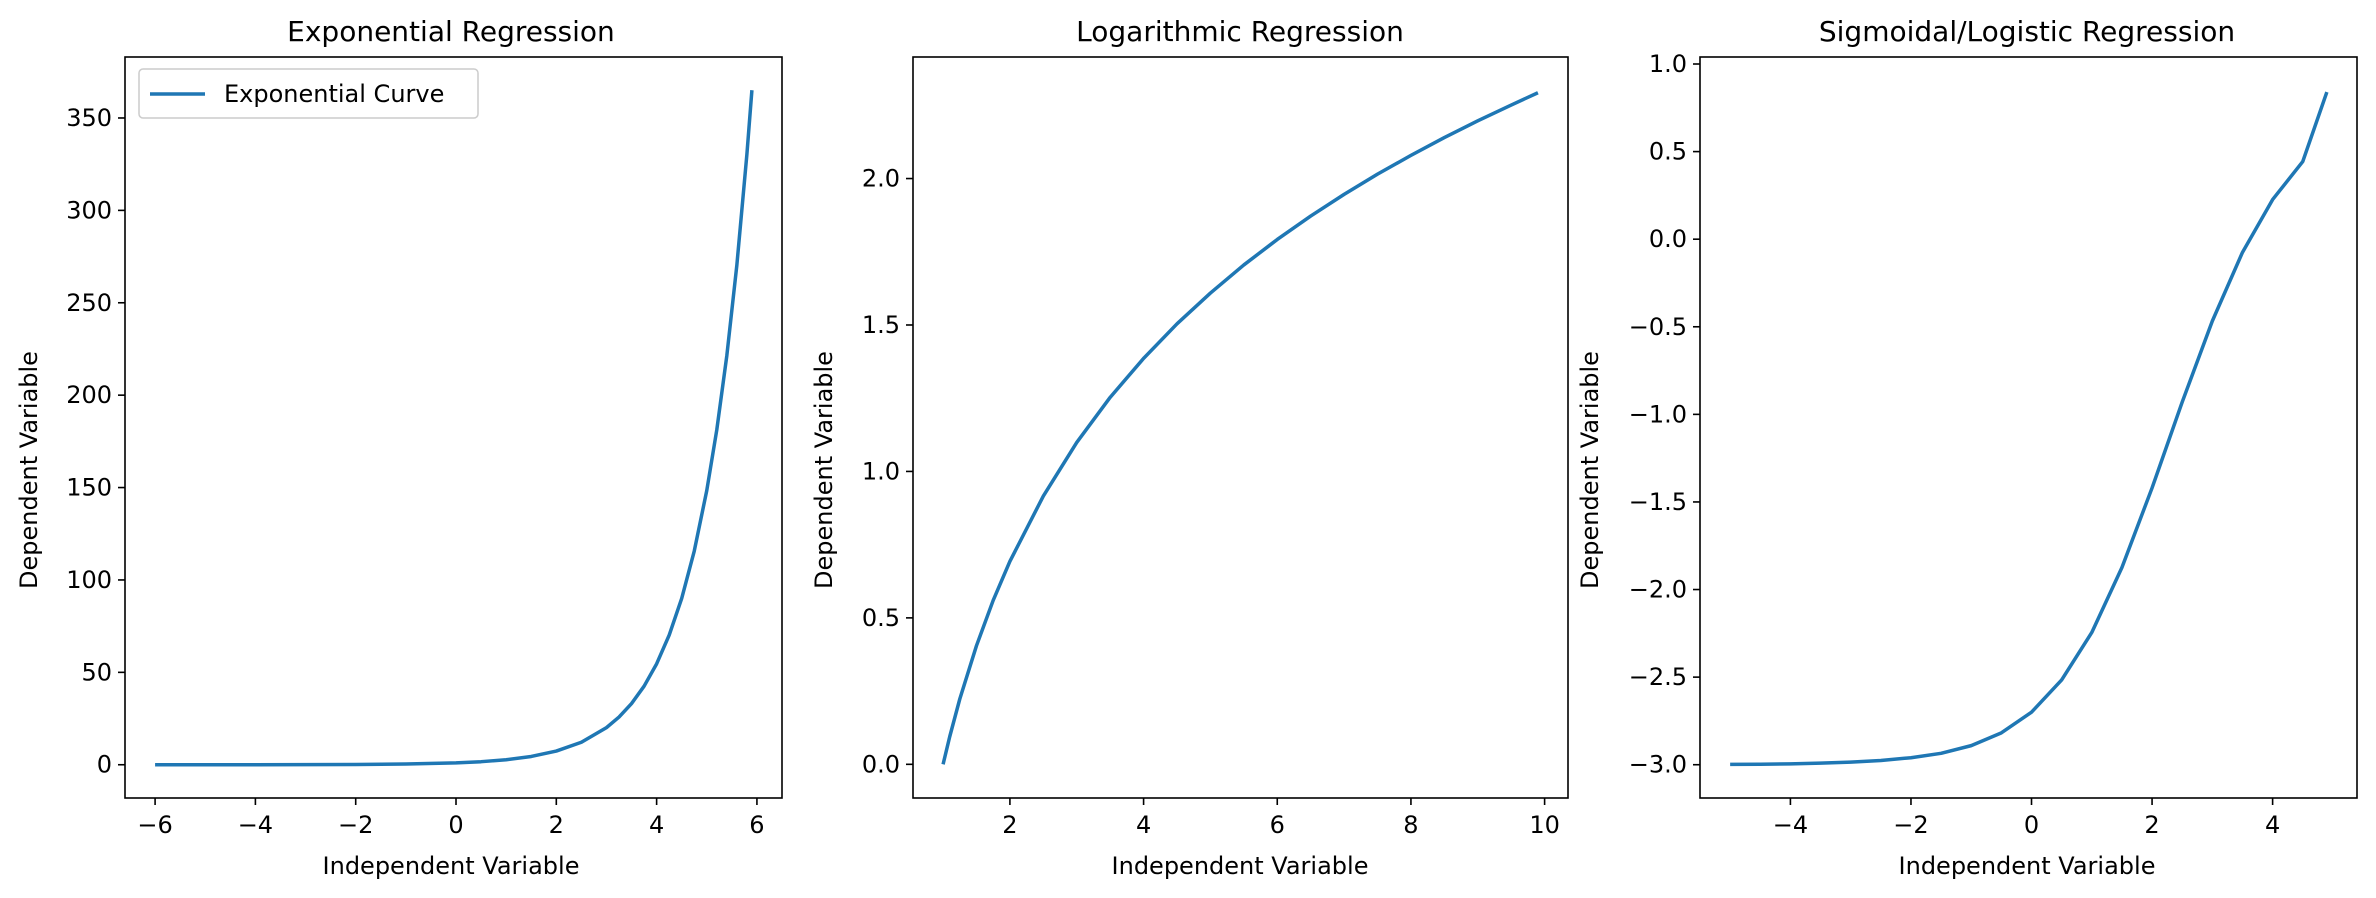 Image resolution: width=2376 pixels, height=898 pixels. Describe the element at coordinates (1410, 825) in the screenshot. I see `x-tick-label: 8` at that location.